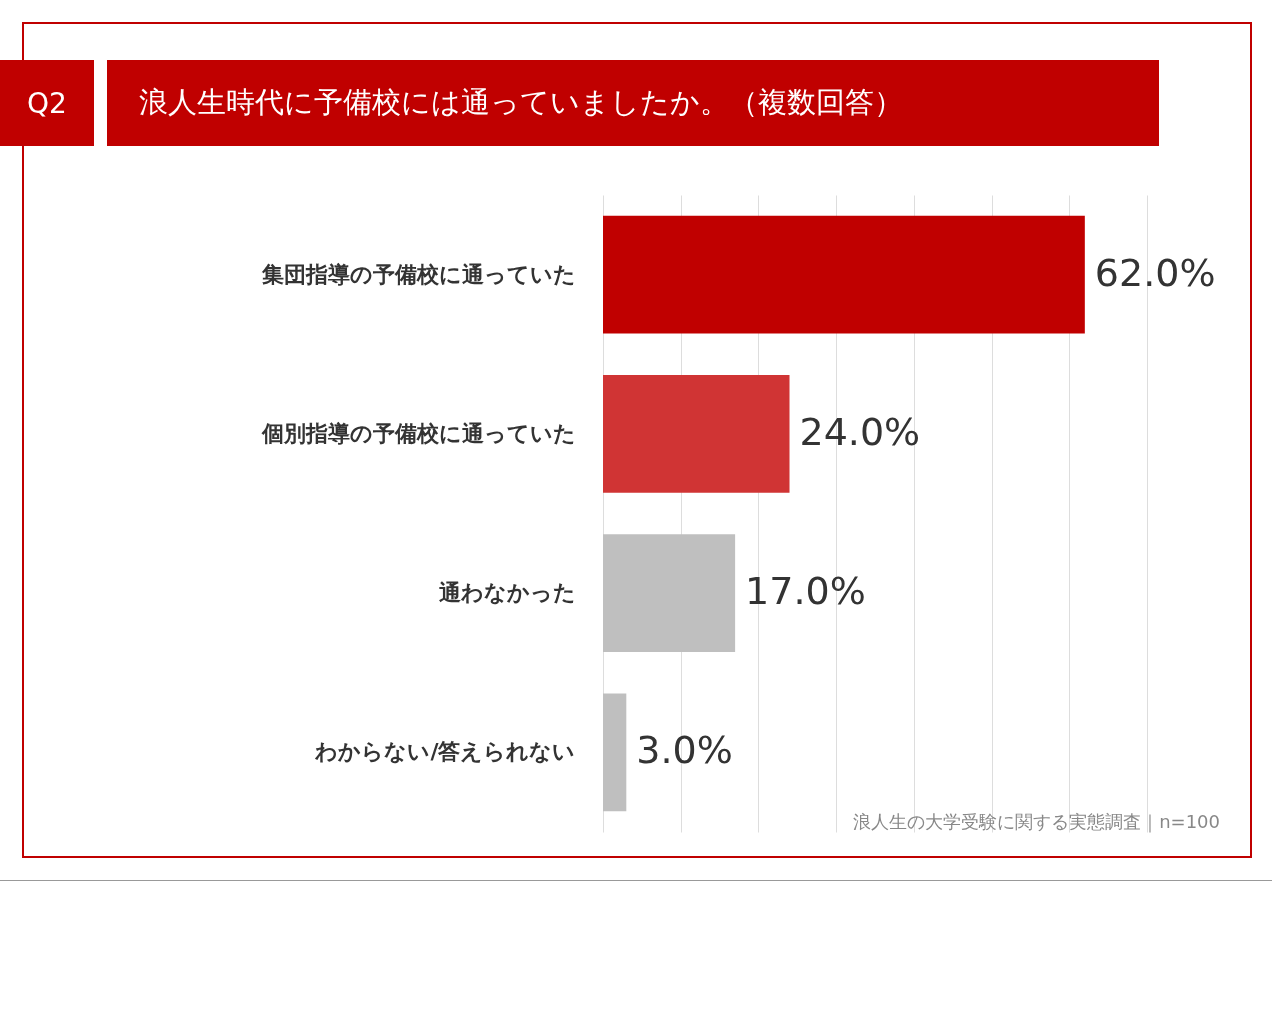 The image size is (1280, 1032). Describe the element at coordinates (1155, 272) in the screenshot. I see `data-label: 62.0%` at that location.